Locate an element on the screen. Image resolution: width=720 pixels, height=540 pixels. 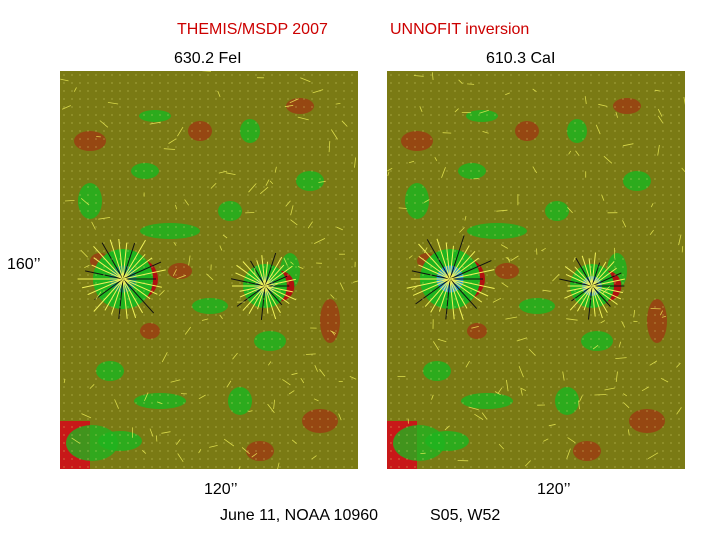
negative-polarity-patch is located at coordinates (260, 451).